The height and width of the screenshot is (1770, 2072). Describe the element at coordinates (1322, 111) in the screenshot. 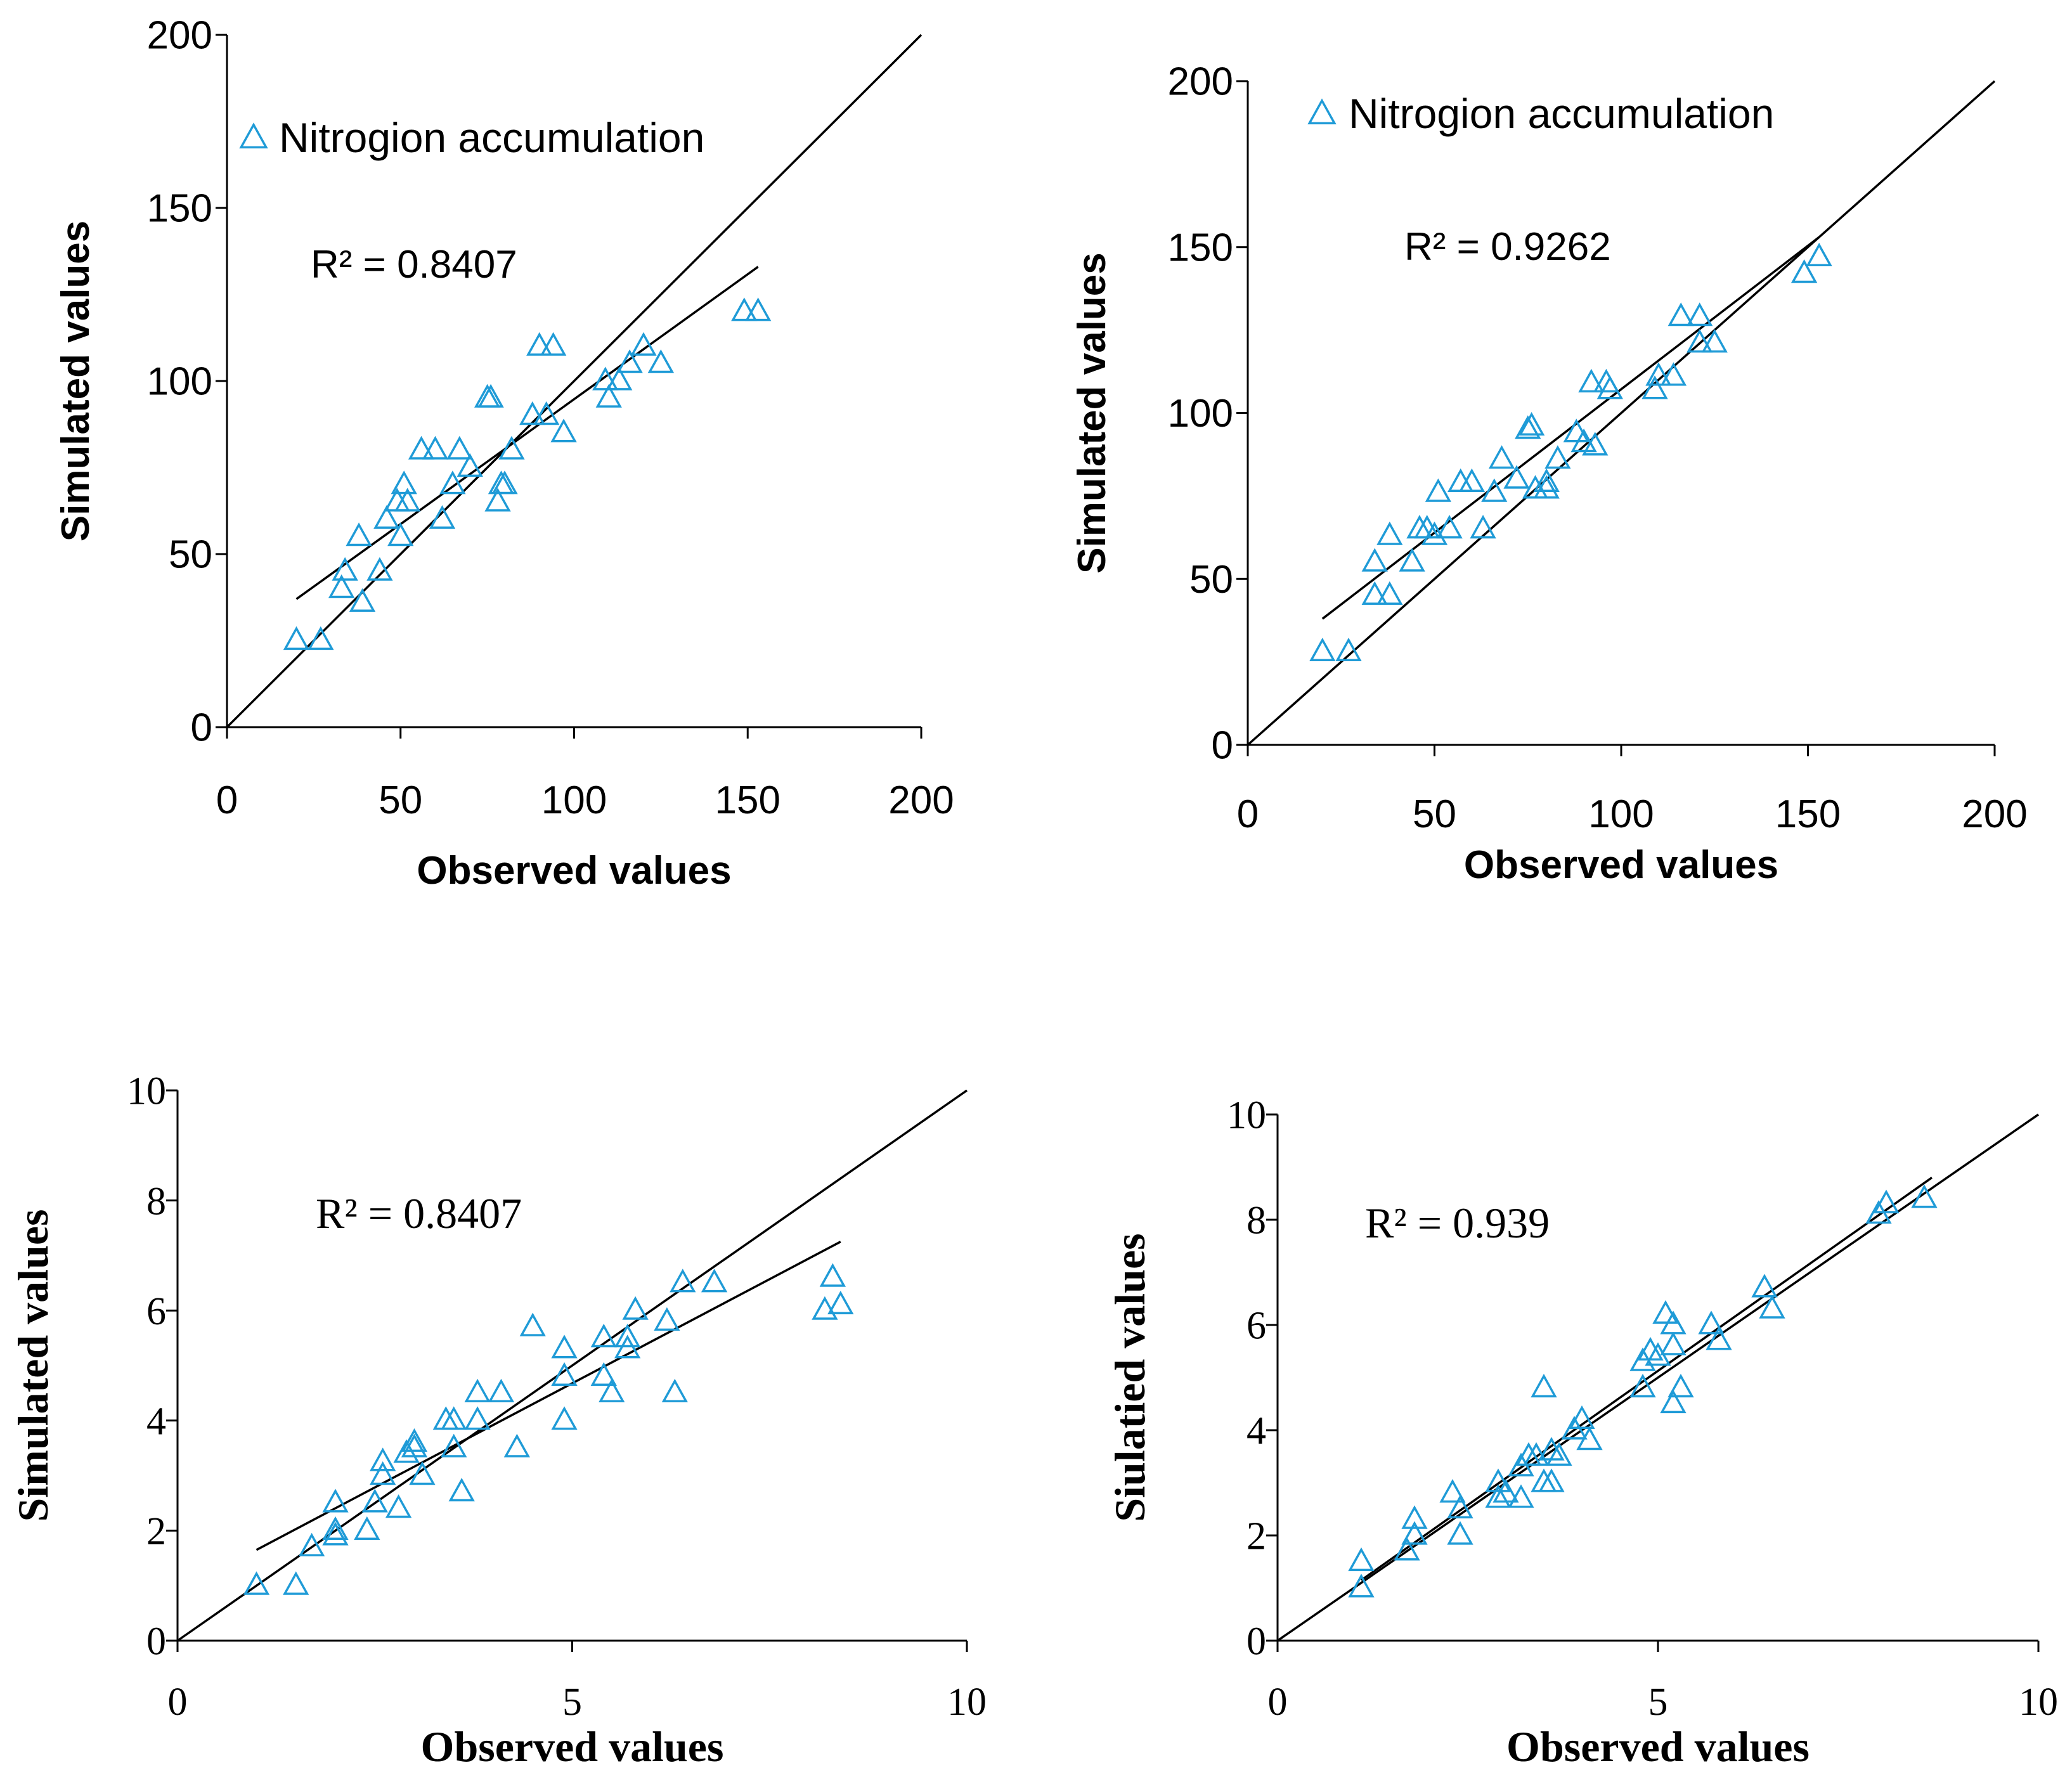

I see `legend-triangle-icon` at that location.